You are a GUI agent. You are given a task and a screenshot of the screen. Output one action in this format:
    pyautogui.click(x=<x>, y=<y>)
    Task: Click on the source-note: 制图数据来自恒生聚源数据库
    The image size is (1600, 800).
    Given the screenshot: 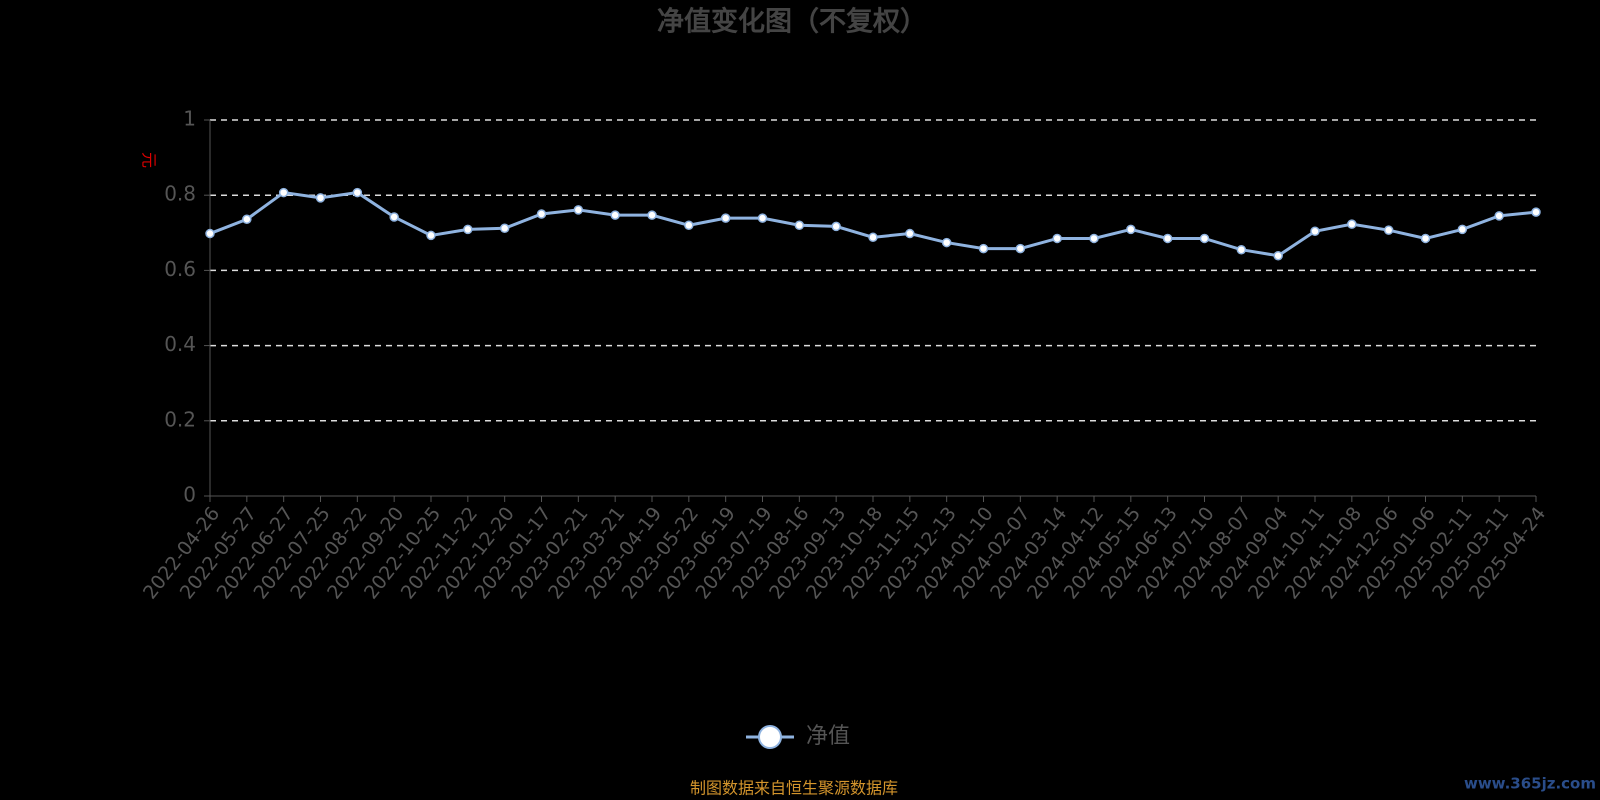 What is the action you would take?
    pyautogui.click(x=794, y=788)
    